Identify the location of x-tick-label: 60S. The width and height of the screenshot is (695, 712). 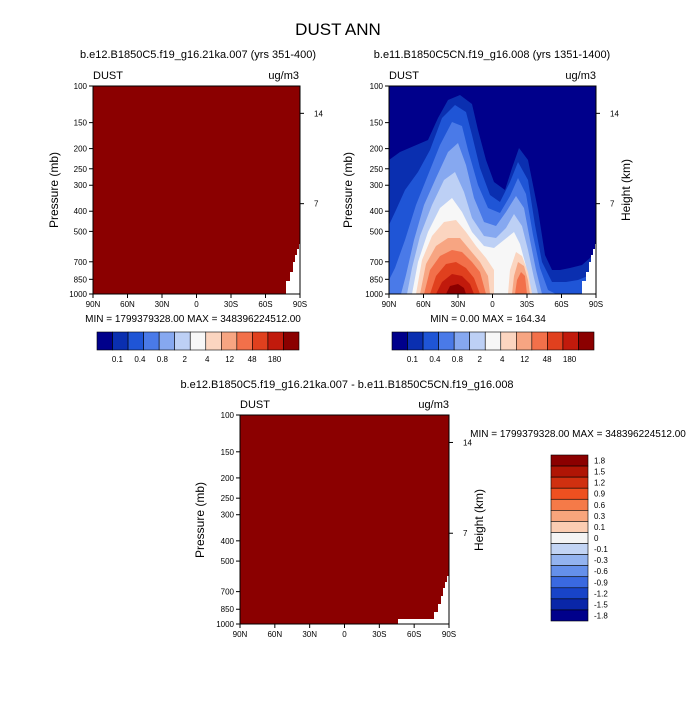
(561, 304).